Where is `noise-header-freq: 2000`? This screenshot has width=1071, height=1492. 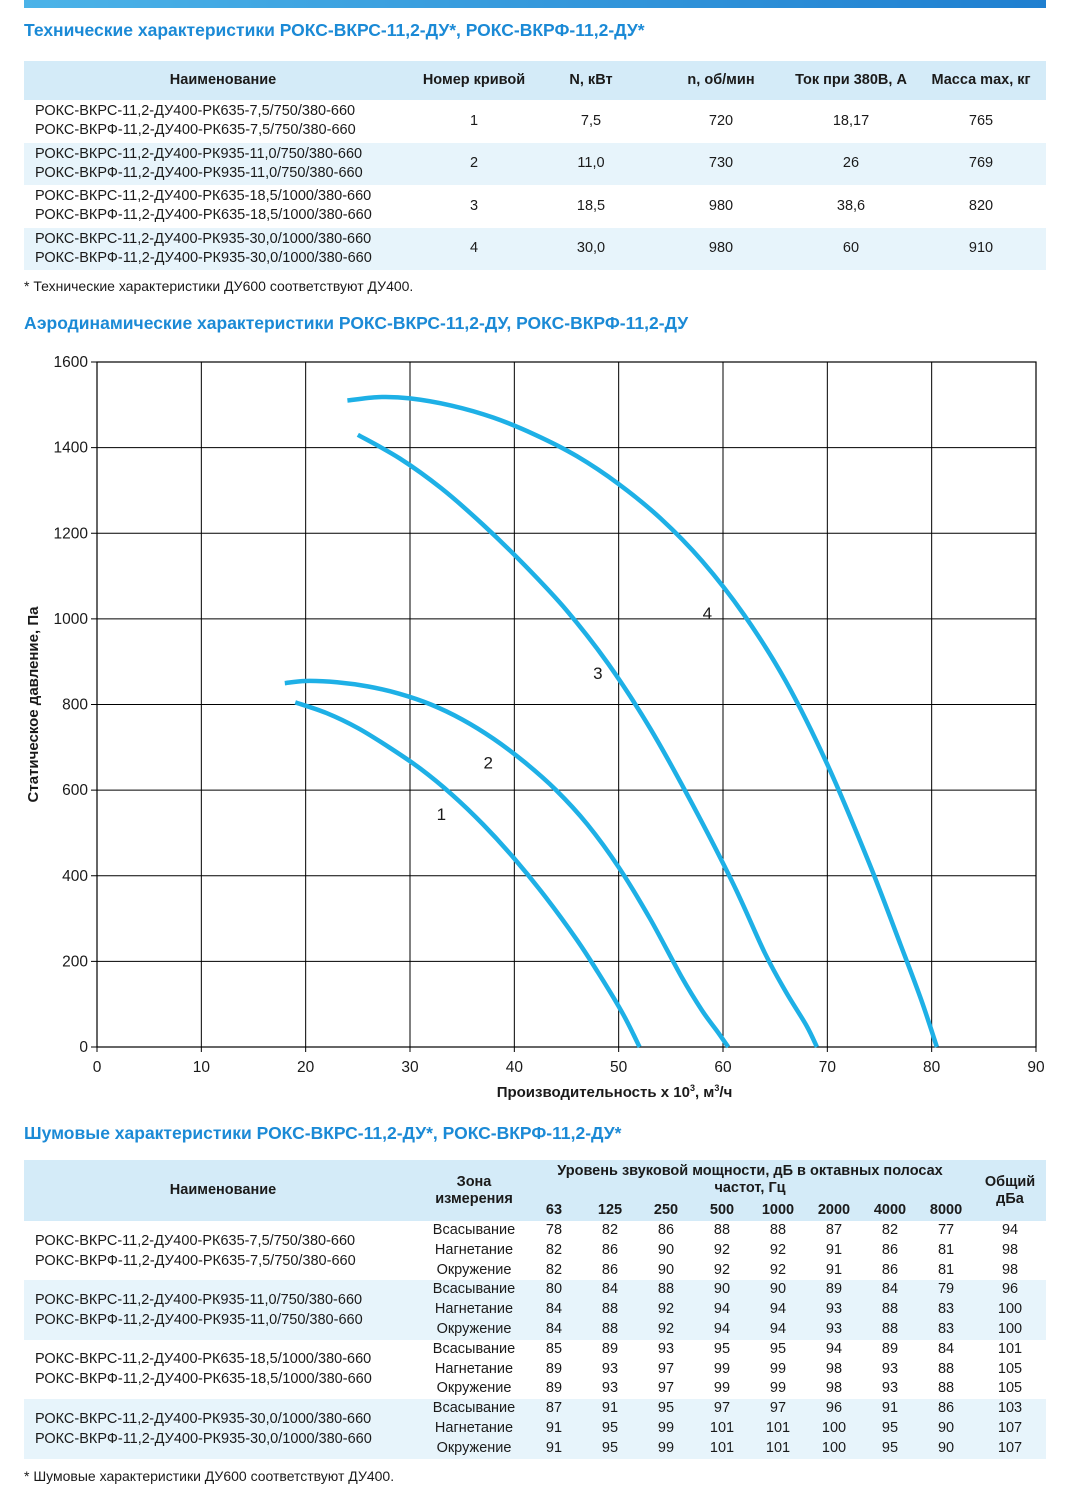
noise-header-freq: 2000 is located at coordinates (834, 1210).